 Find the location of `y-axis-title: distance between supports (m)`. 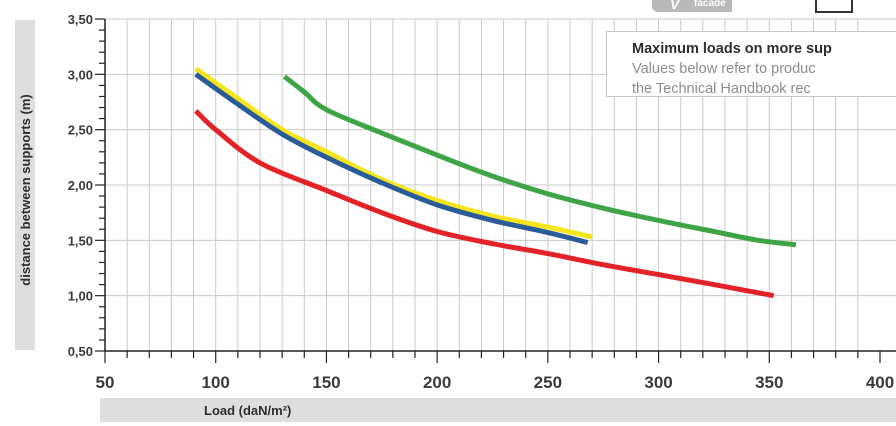

y-axis-title: distance between supports (m) is located at coordinates (25, 189).